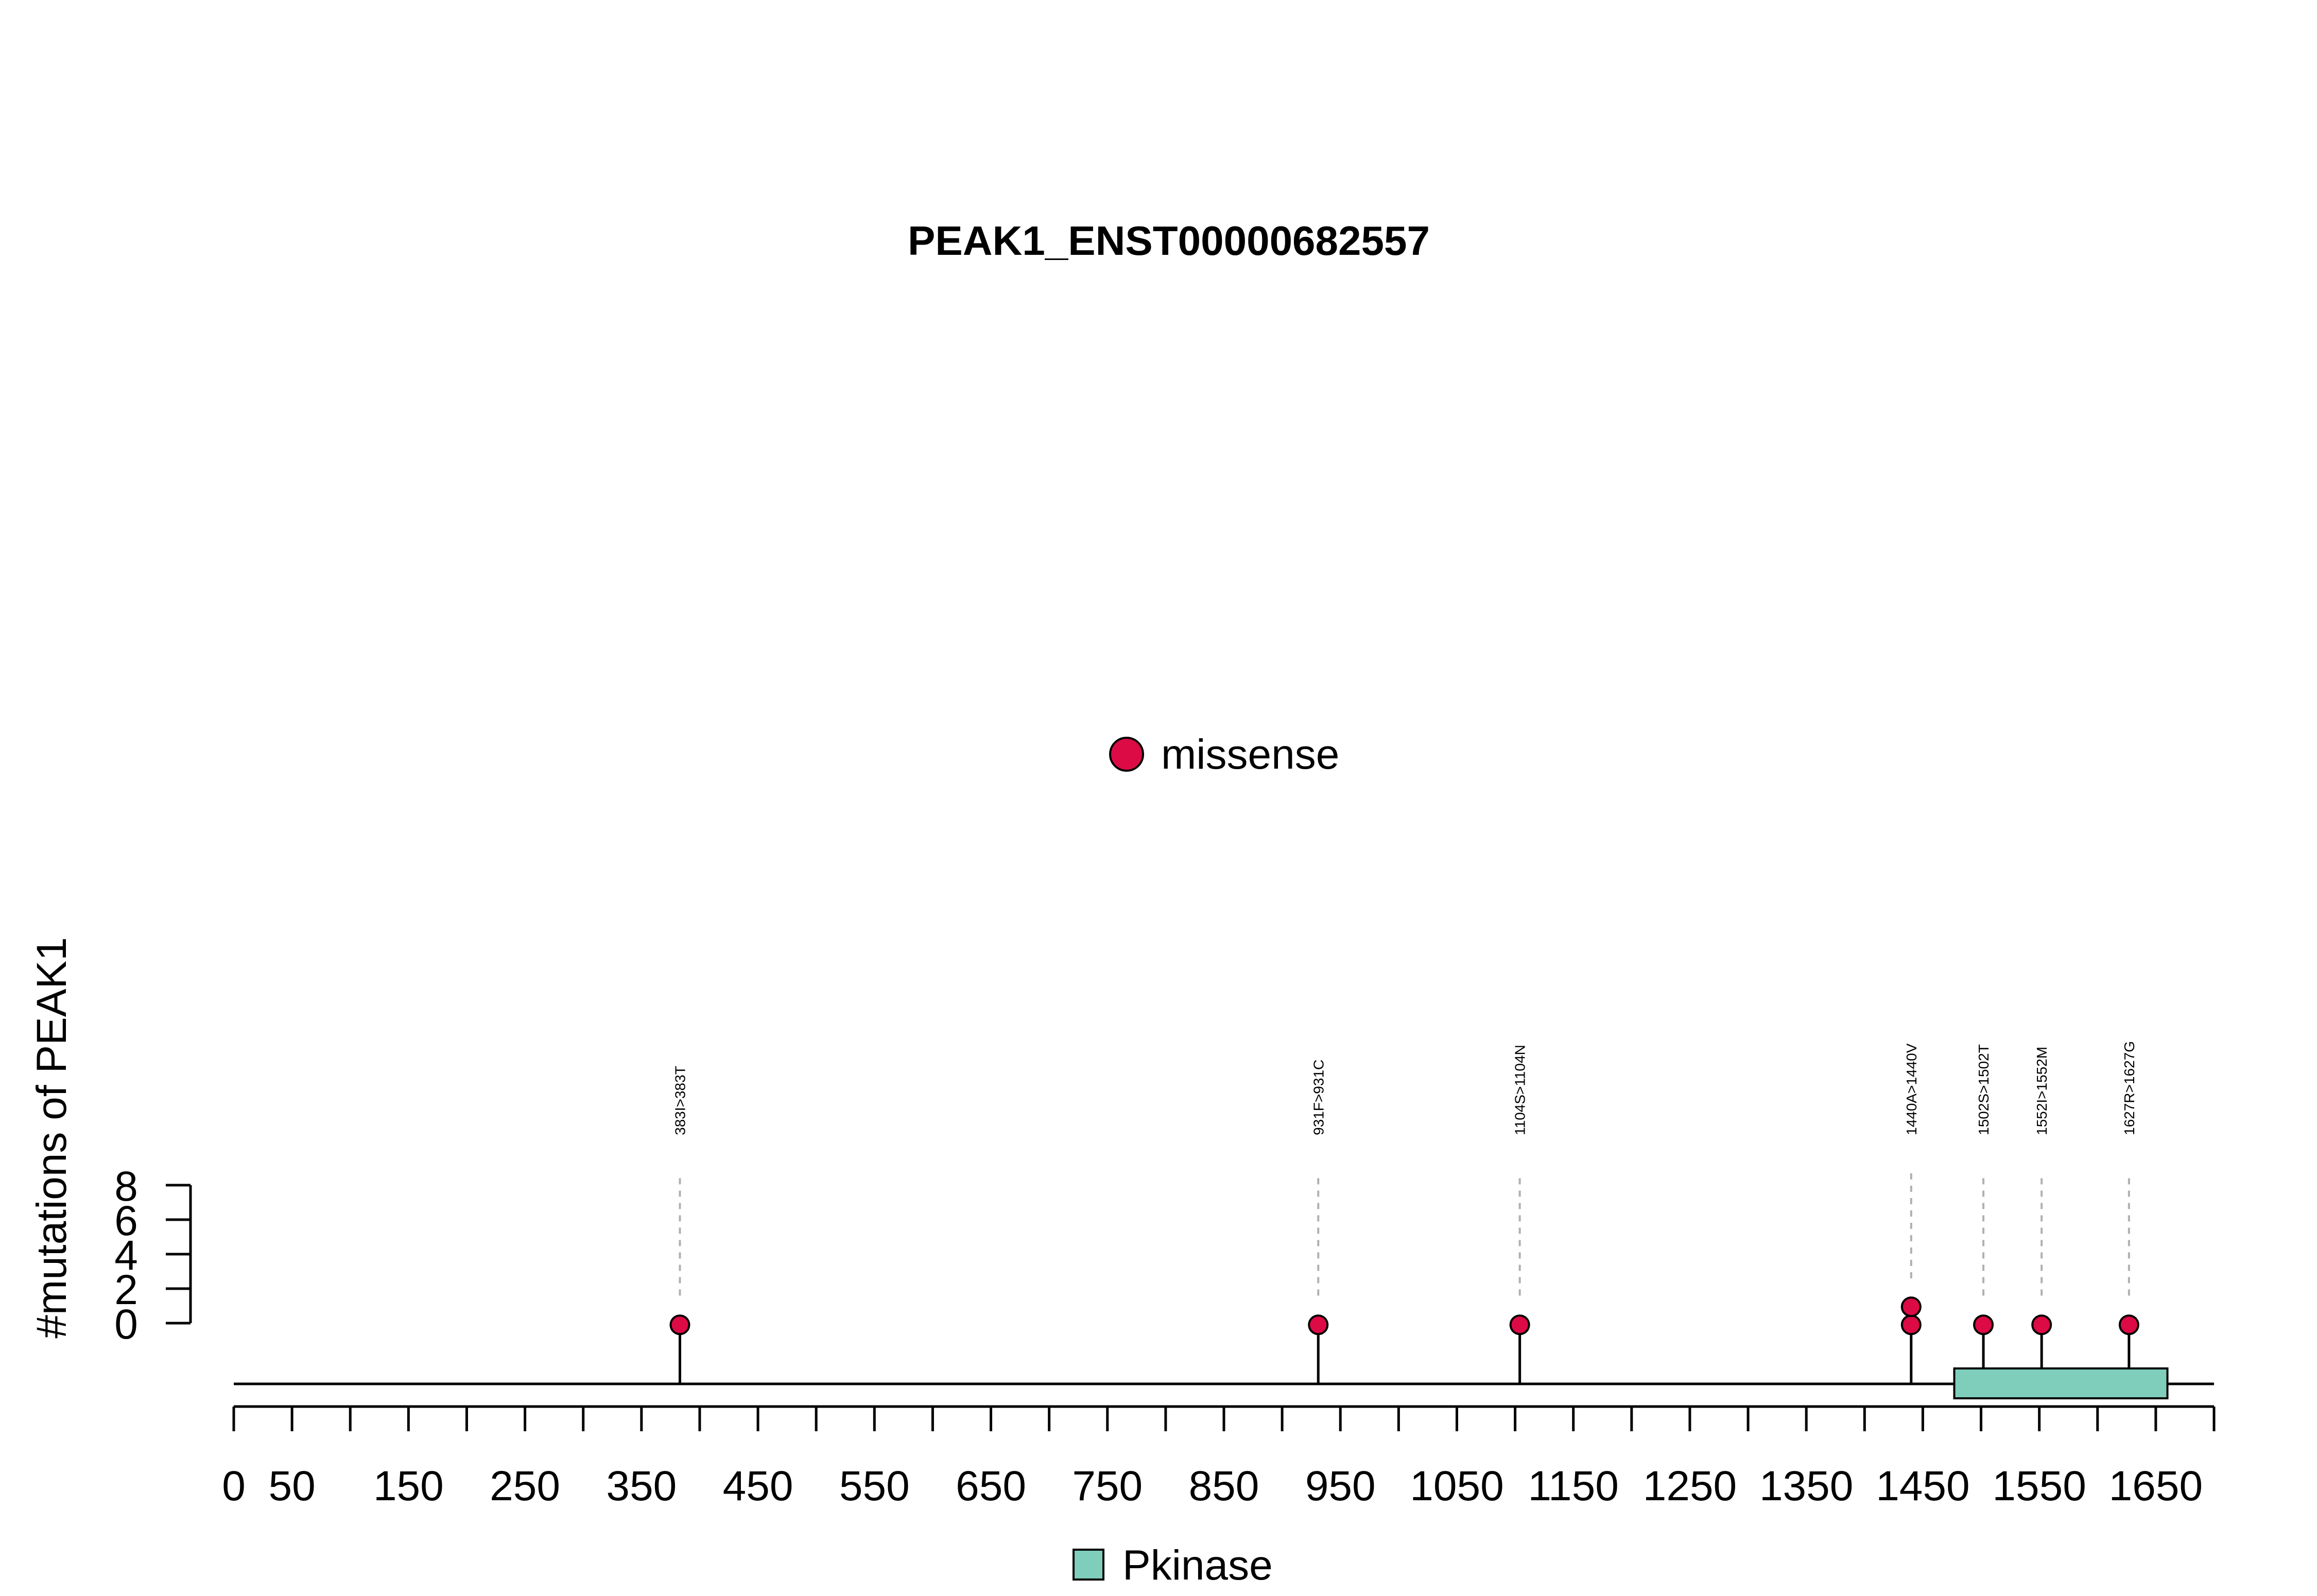 This screenshot has width=2317, height=1596. Describe the element at coordinates (1107, 1487) in the screenshot. I see `x-tick-label-750: 750` at that location.